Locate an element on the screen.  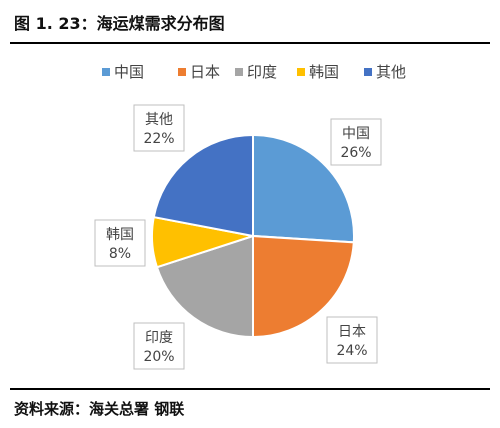
legend-item: 印度 is located at coordinates (256, 72).